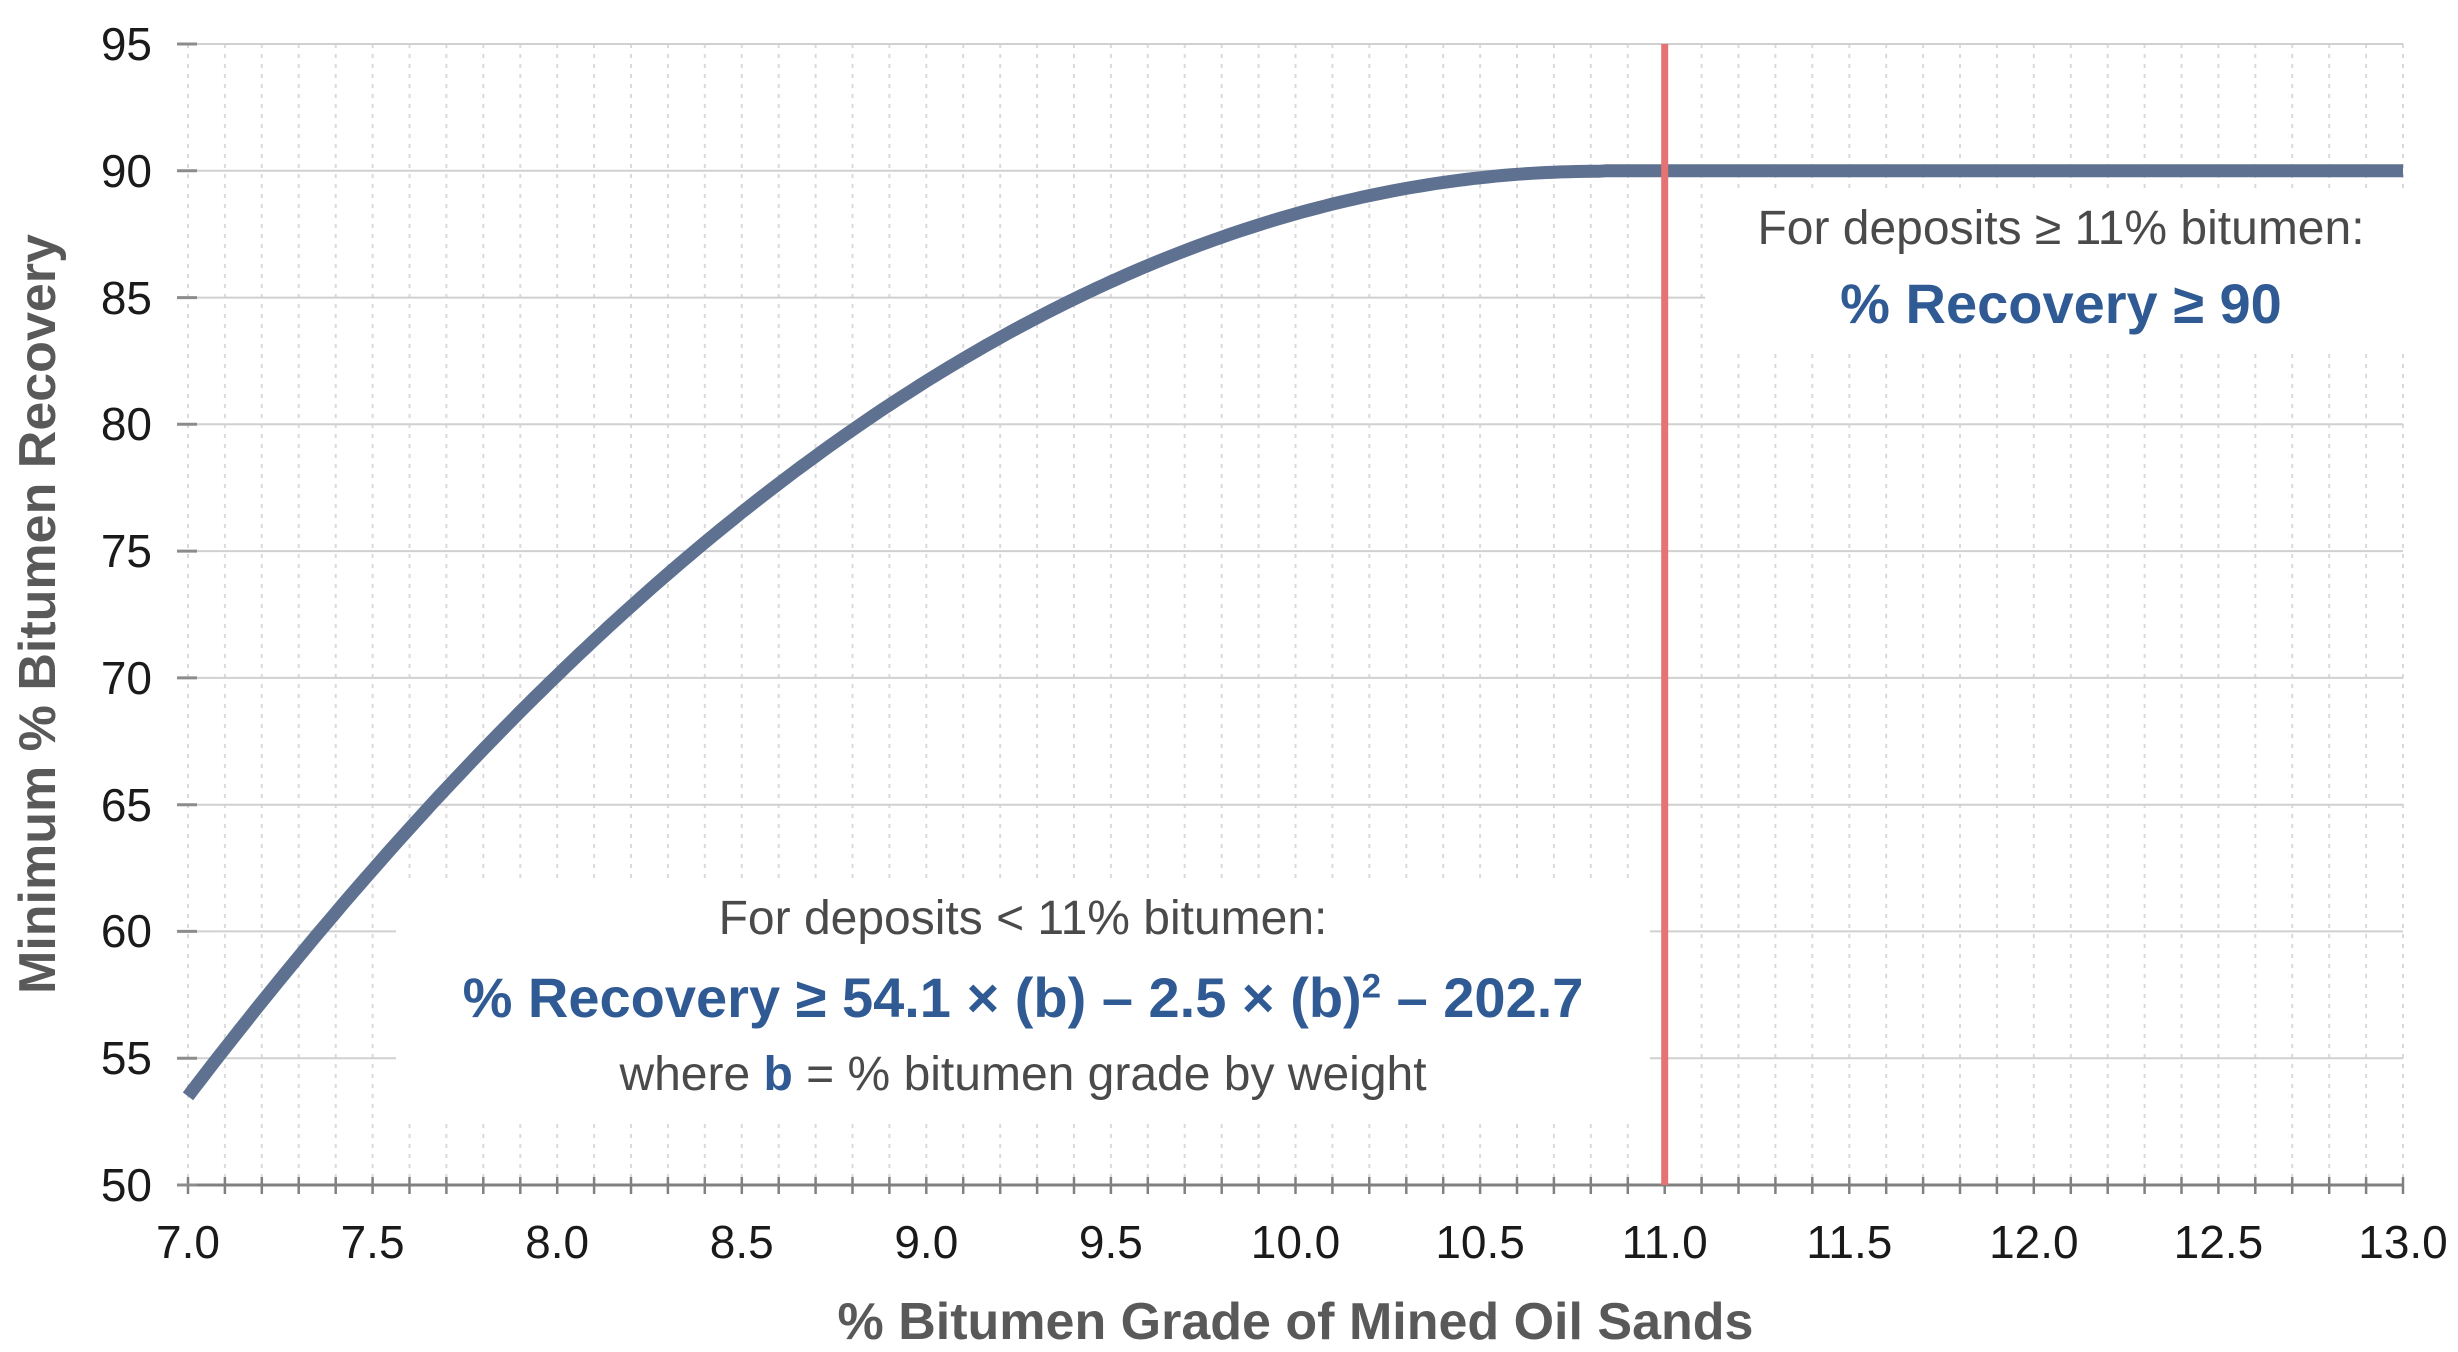  I want to click on x-tick-label: 10.0, so click(1295, 1242).